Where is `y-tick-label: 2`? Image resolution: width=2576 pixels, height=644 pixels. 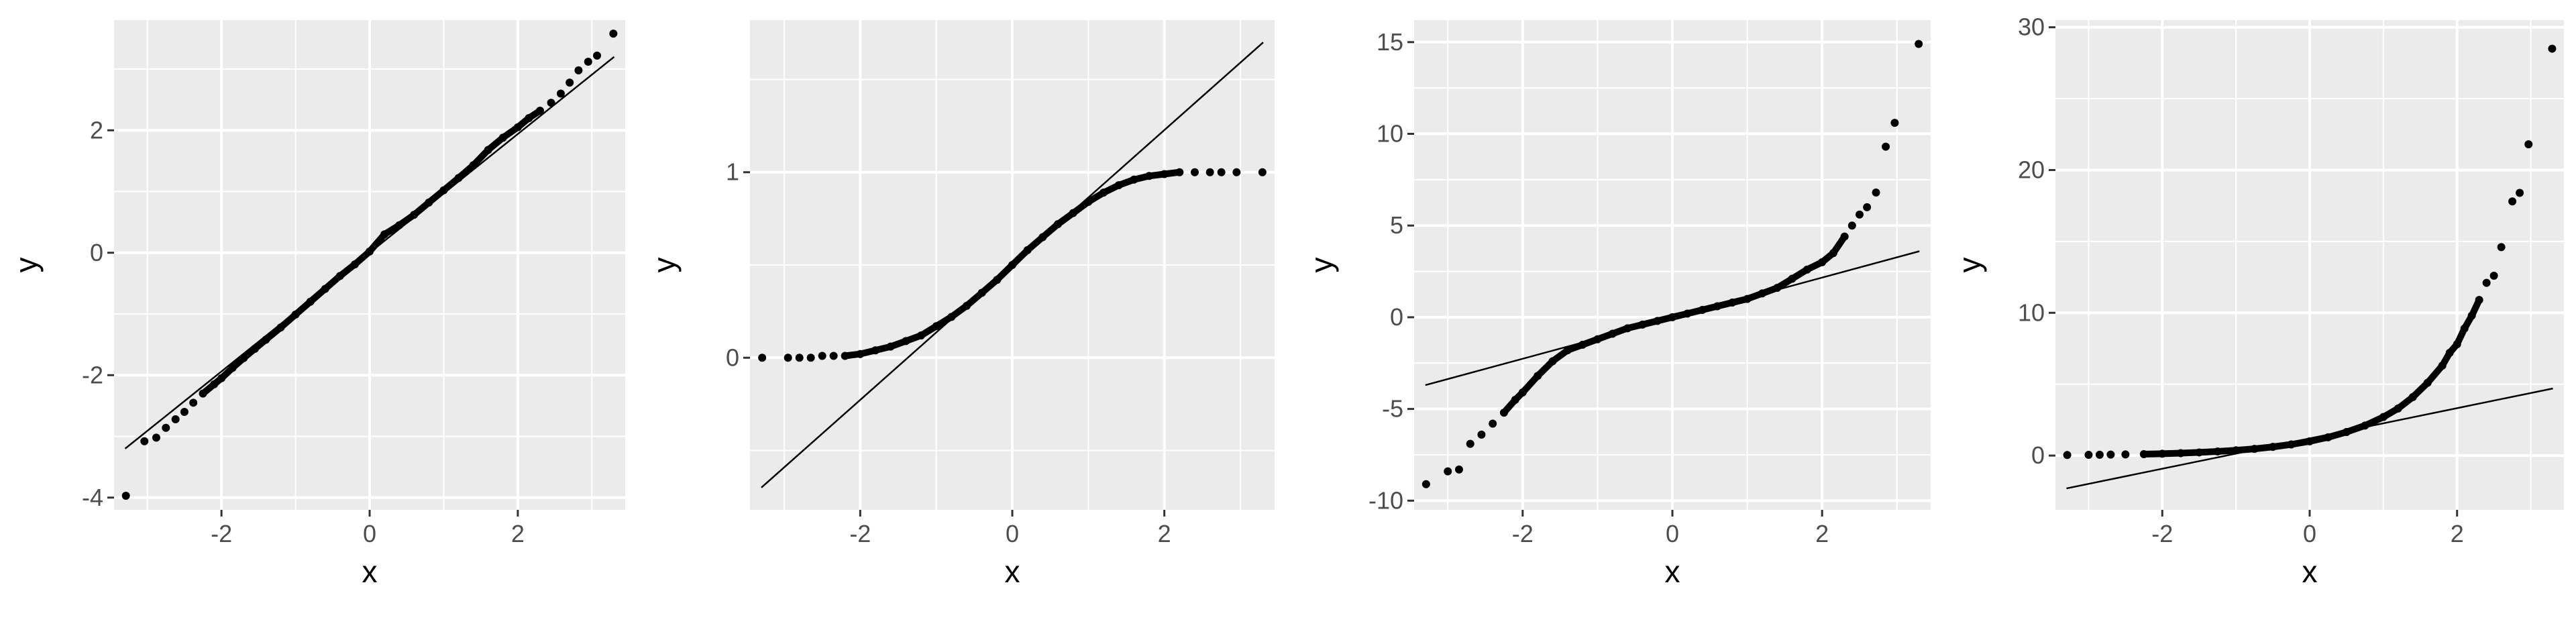 y-tick-label: 2 is located at coordinates (96, 130).